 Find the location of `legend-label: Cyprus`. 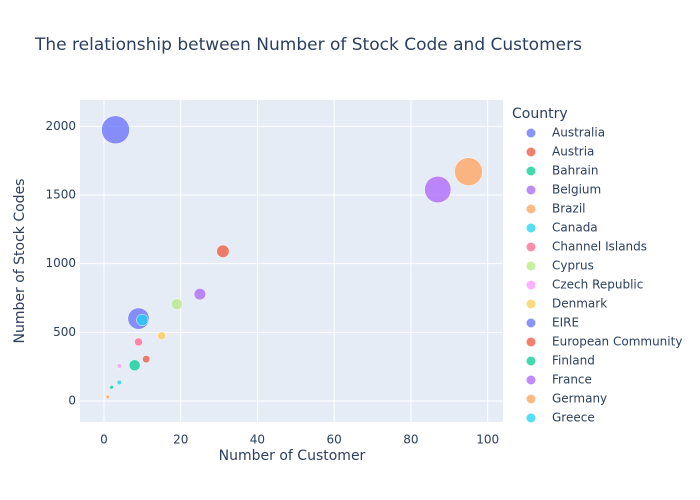

legend-label: Cyprus is located at coordinates (573, 266).